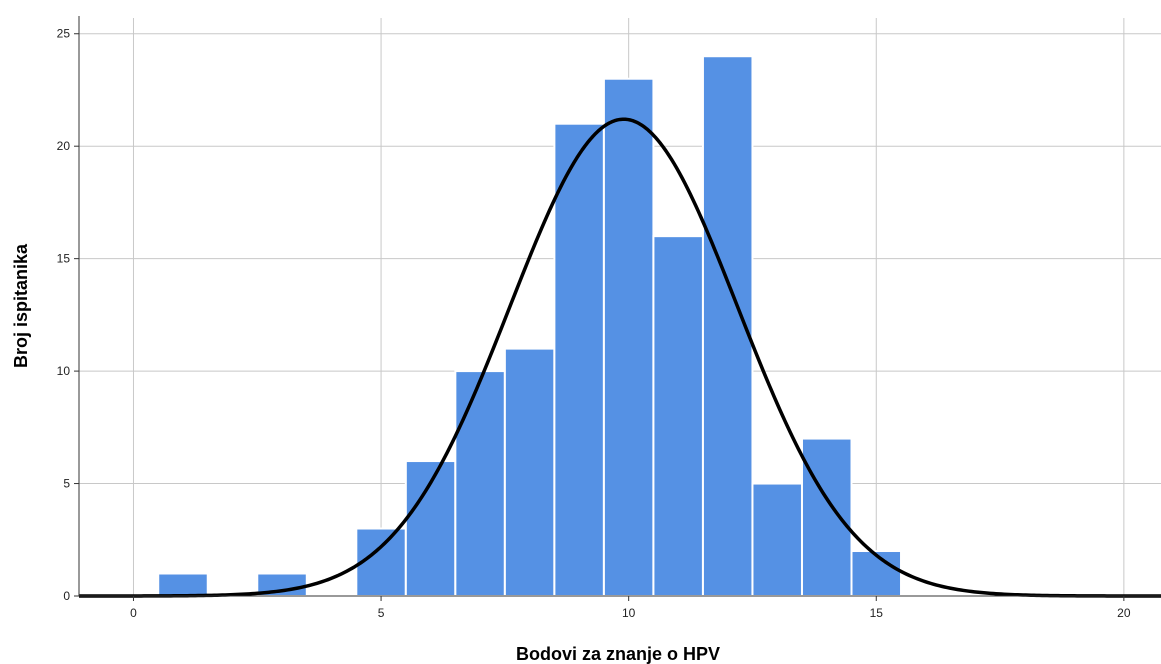 This screenshot has width=1161, height=664. I want to click on y-tick-label: 5, so click(66, 484).